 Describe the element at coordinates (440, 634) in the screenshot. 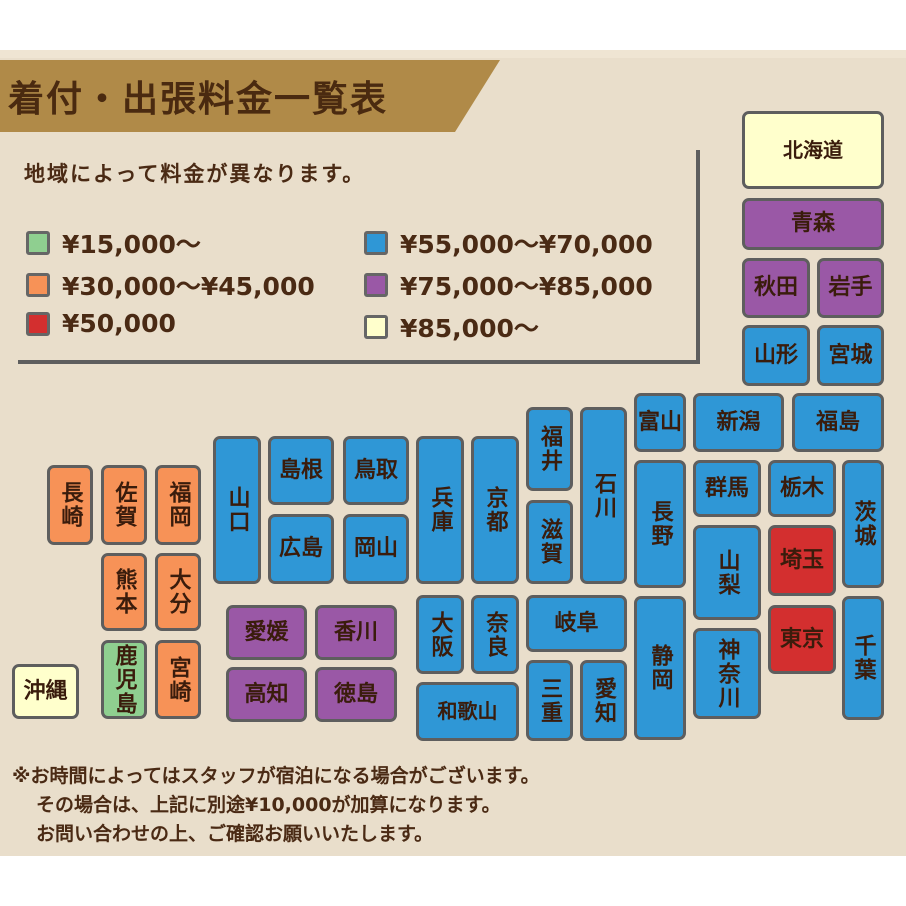

I see `prefecture-24: 大阪` at that location.